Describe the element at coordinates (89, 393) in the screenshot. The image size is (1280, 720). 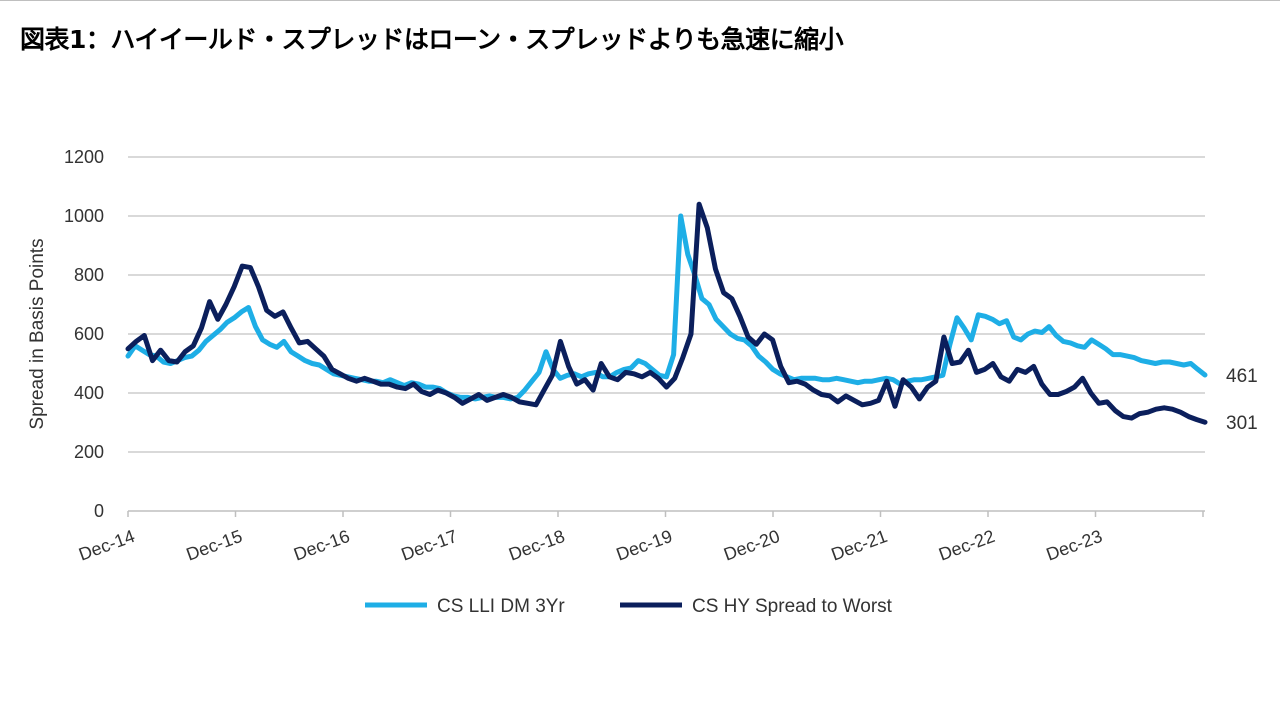
I see `y-tick-label: 400` at that location.